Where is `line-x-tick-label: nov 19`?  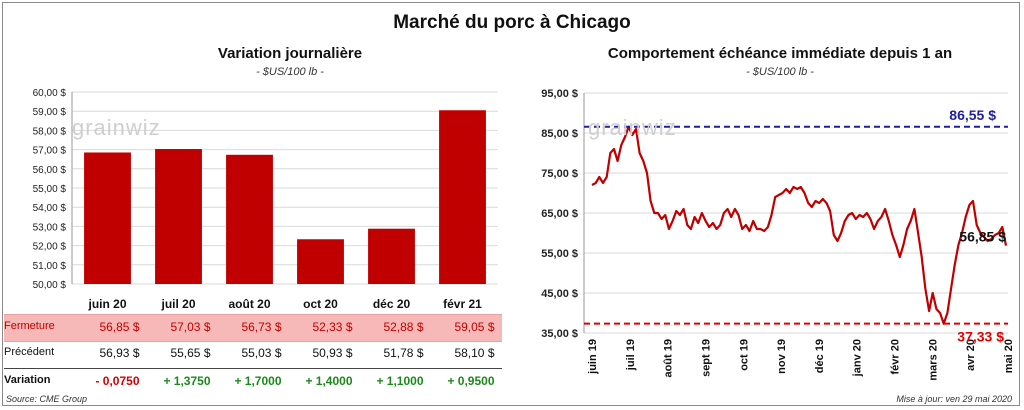
line-x-tick-label: nov 19 is located at coordinates (782, 356).